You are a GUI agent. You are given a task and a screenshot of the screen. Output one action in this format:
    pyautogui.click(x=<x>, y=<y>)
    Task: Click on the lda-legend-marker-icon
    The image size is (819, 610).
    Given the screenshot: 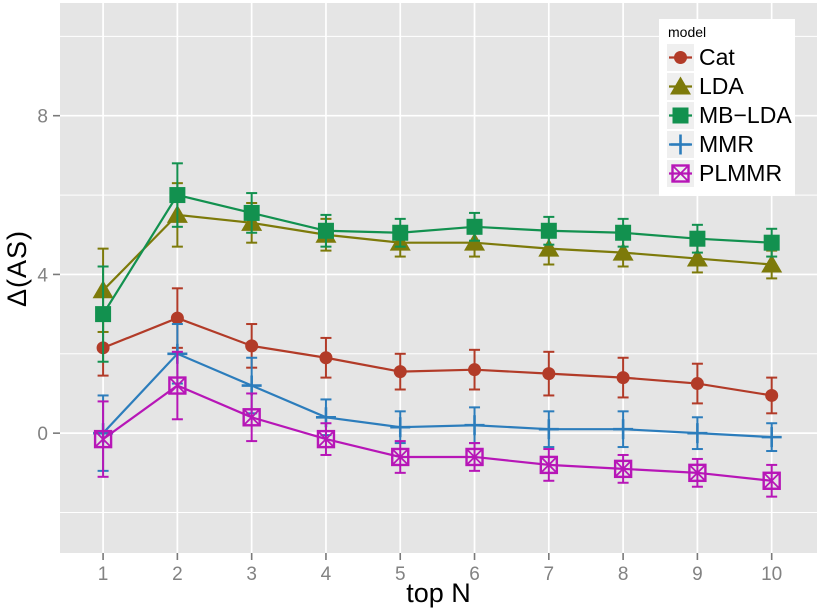 What is the action you would take?
    pyautogui.click(x=680, y=85)
    